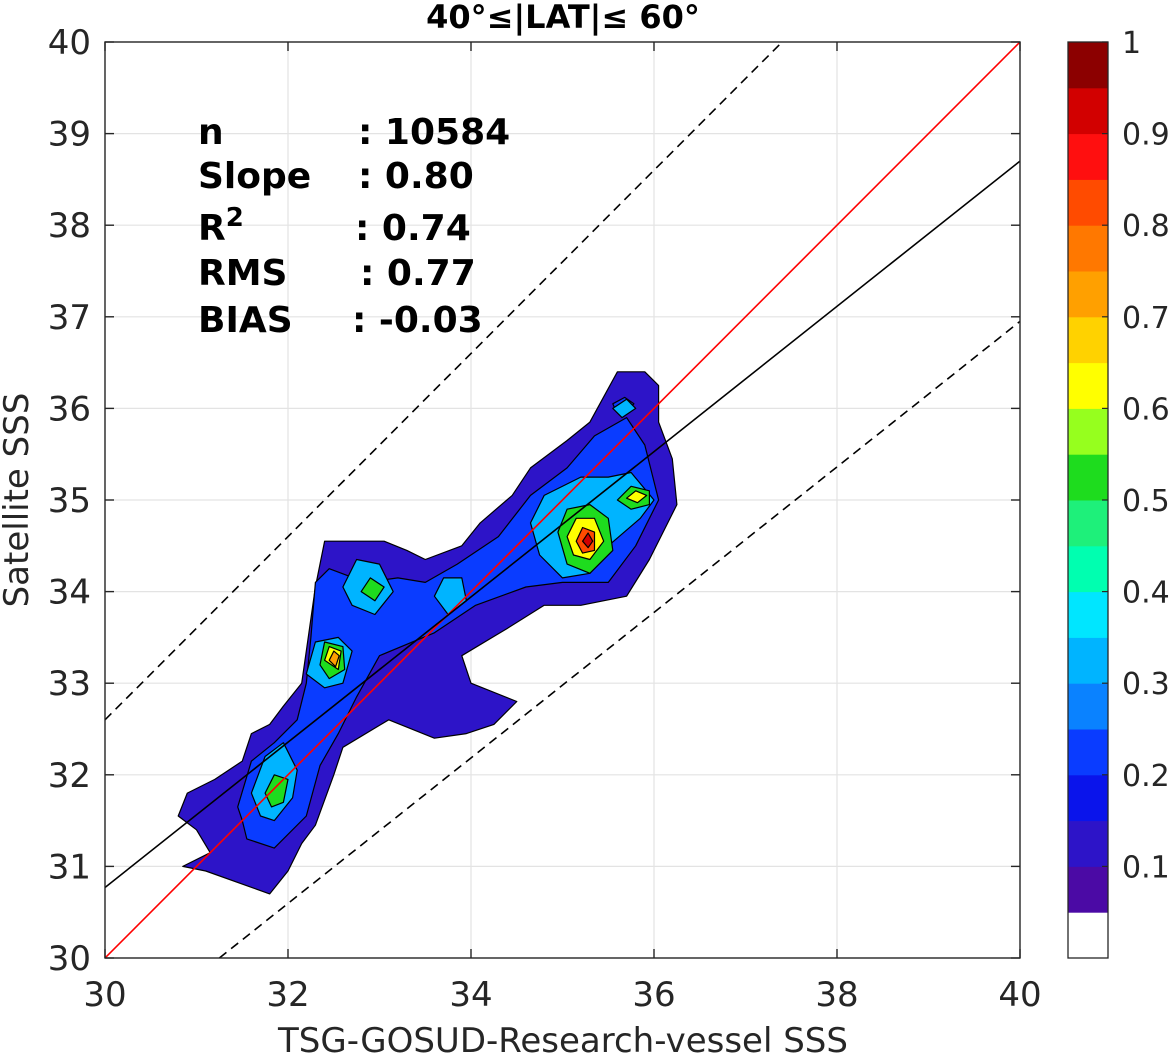  What do you see at coordinates (69, 501) in the screenshot?
I see `y-tick-label: 35` at bounding box center [69, 501].